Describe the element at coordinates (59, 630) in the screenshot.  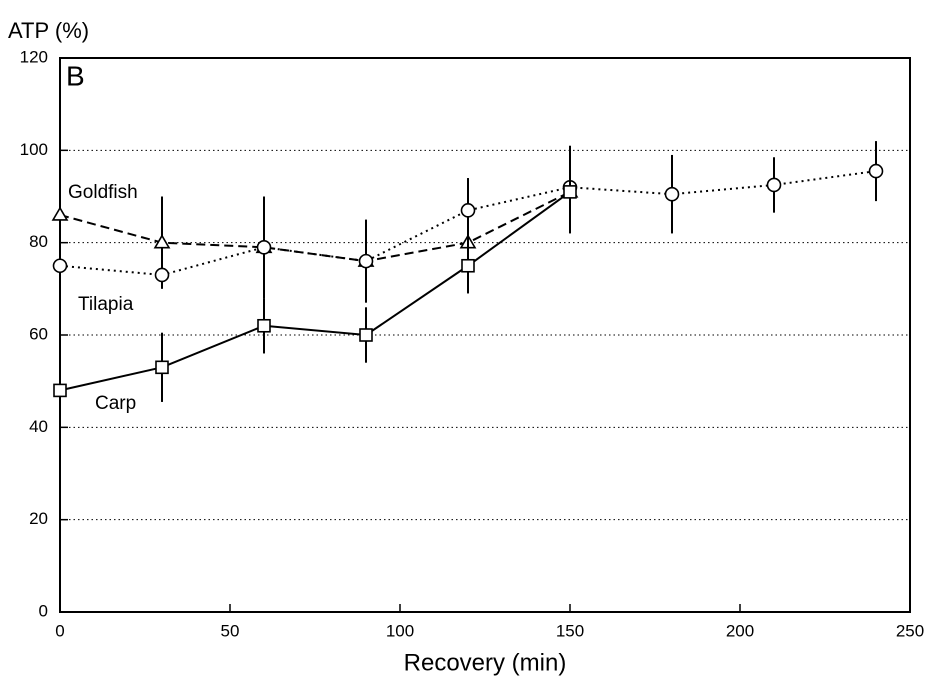
I see `x-tick-label: 0` at that location.